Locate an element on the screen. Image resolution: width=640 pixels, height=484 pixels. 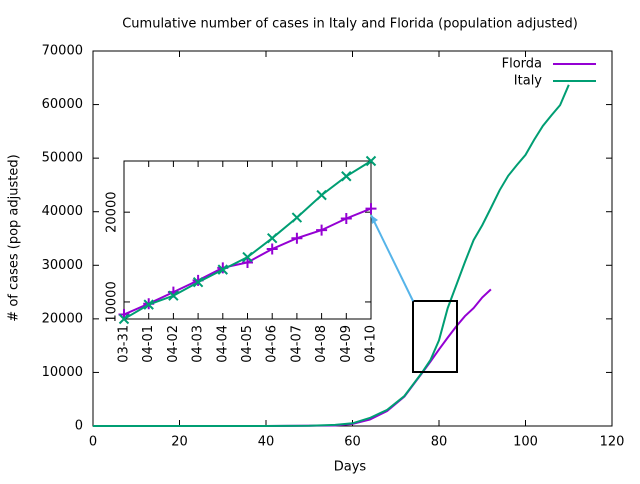
legend-label: Italy is located at coordinates (528, 81).